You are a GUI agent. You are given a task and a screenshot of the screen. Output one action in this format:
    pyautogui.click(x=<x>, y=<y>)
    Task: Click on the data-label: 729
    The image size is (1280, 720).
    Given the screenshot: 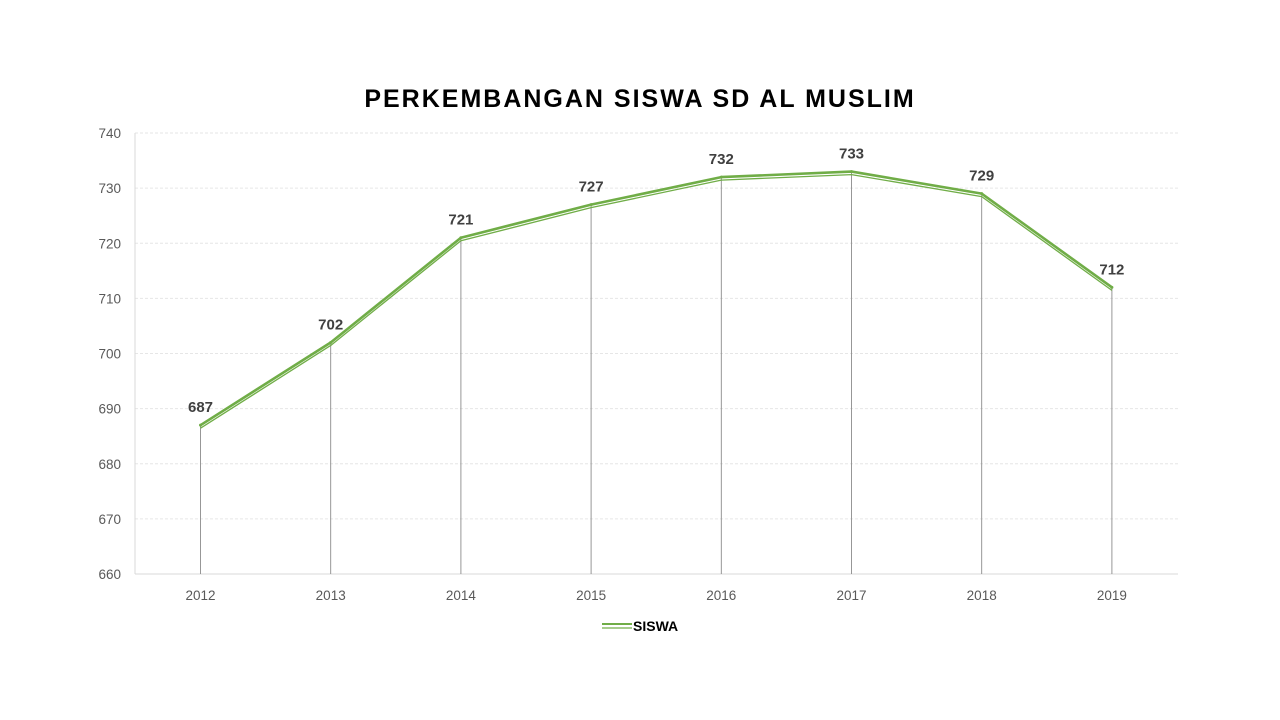 What is the action you would take?
    pyautogui.click(x=981, y=176)
    